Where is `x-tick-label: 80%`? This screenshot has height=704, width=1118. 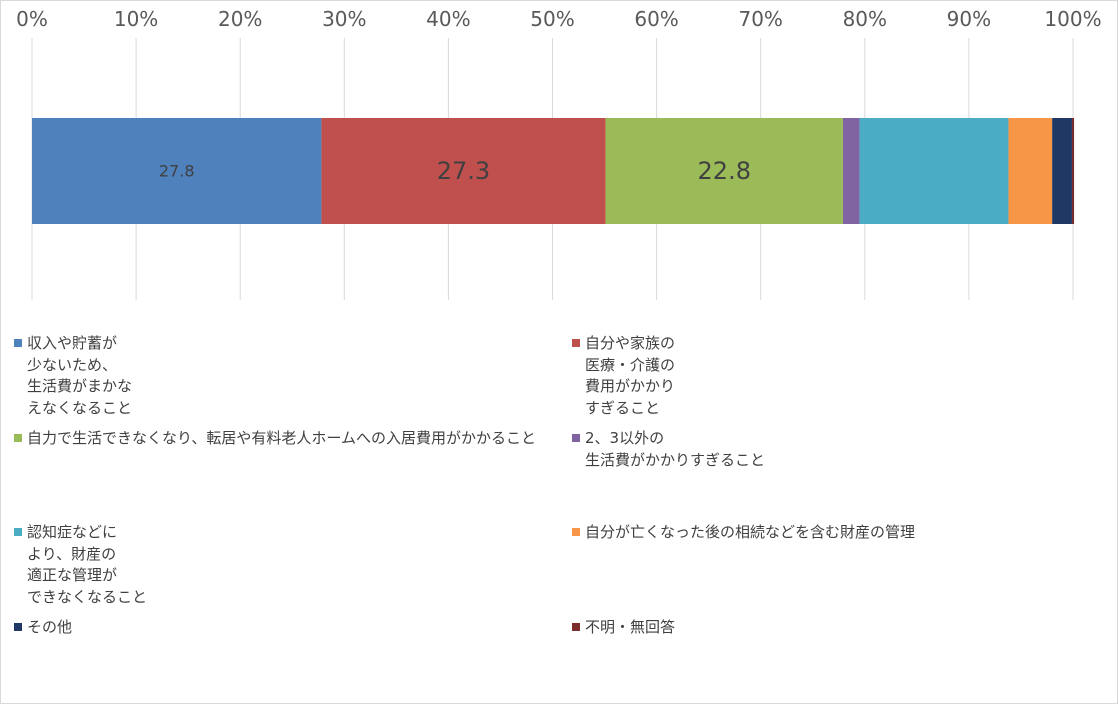 x-tick-label: 80% is located at coordinates (865, 19).